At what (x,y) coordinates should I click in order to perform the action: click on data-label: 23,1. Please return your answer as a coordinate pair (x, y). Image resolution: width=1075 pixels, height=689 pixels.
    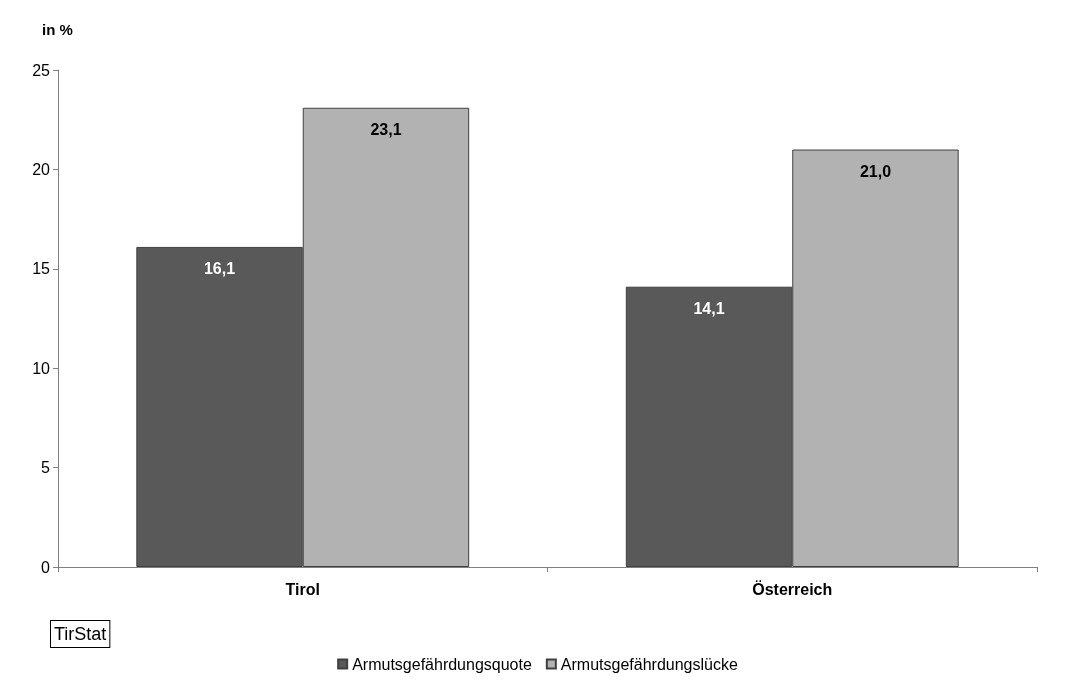
    Looking at the image, I should click on (386, 130).